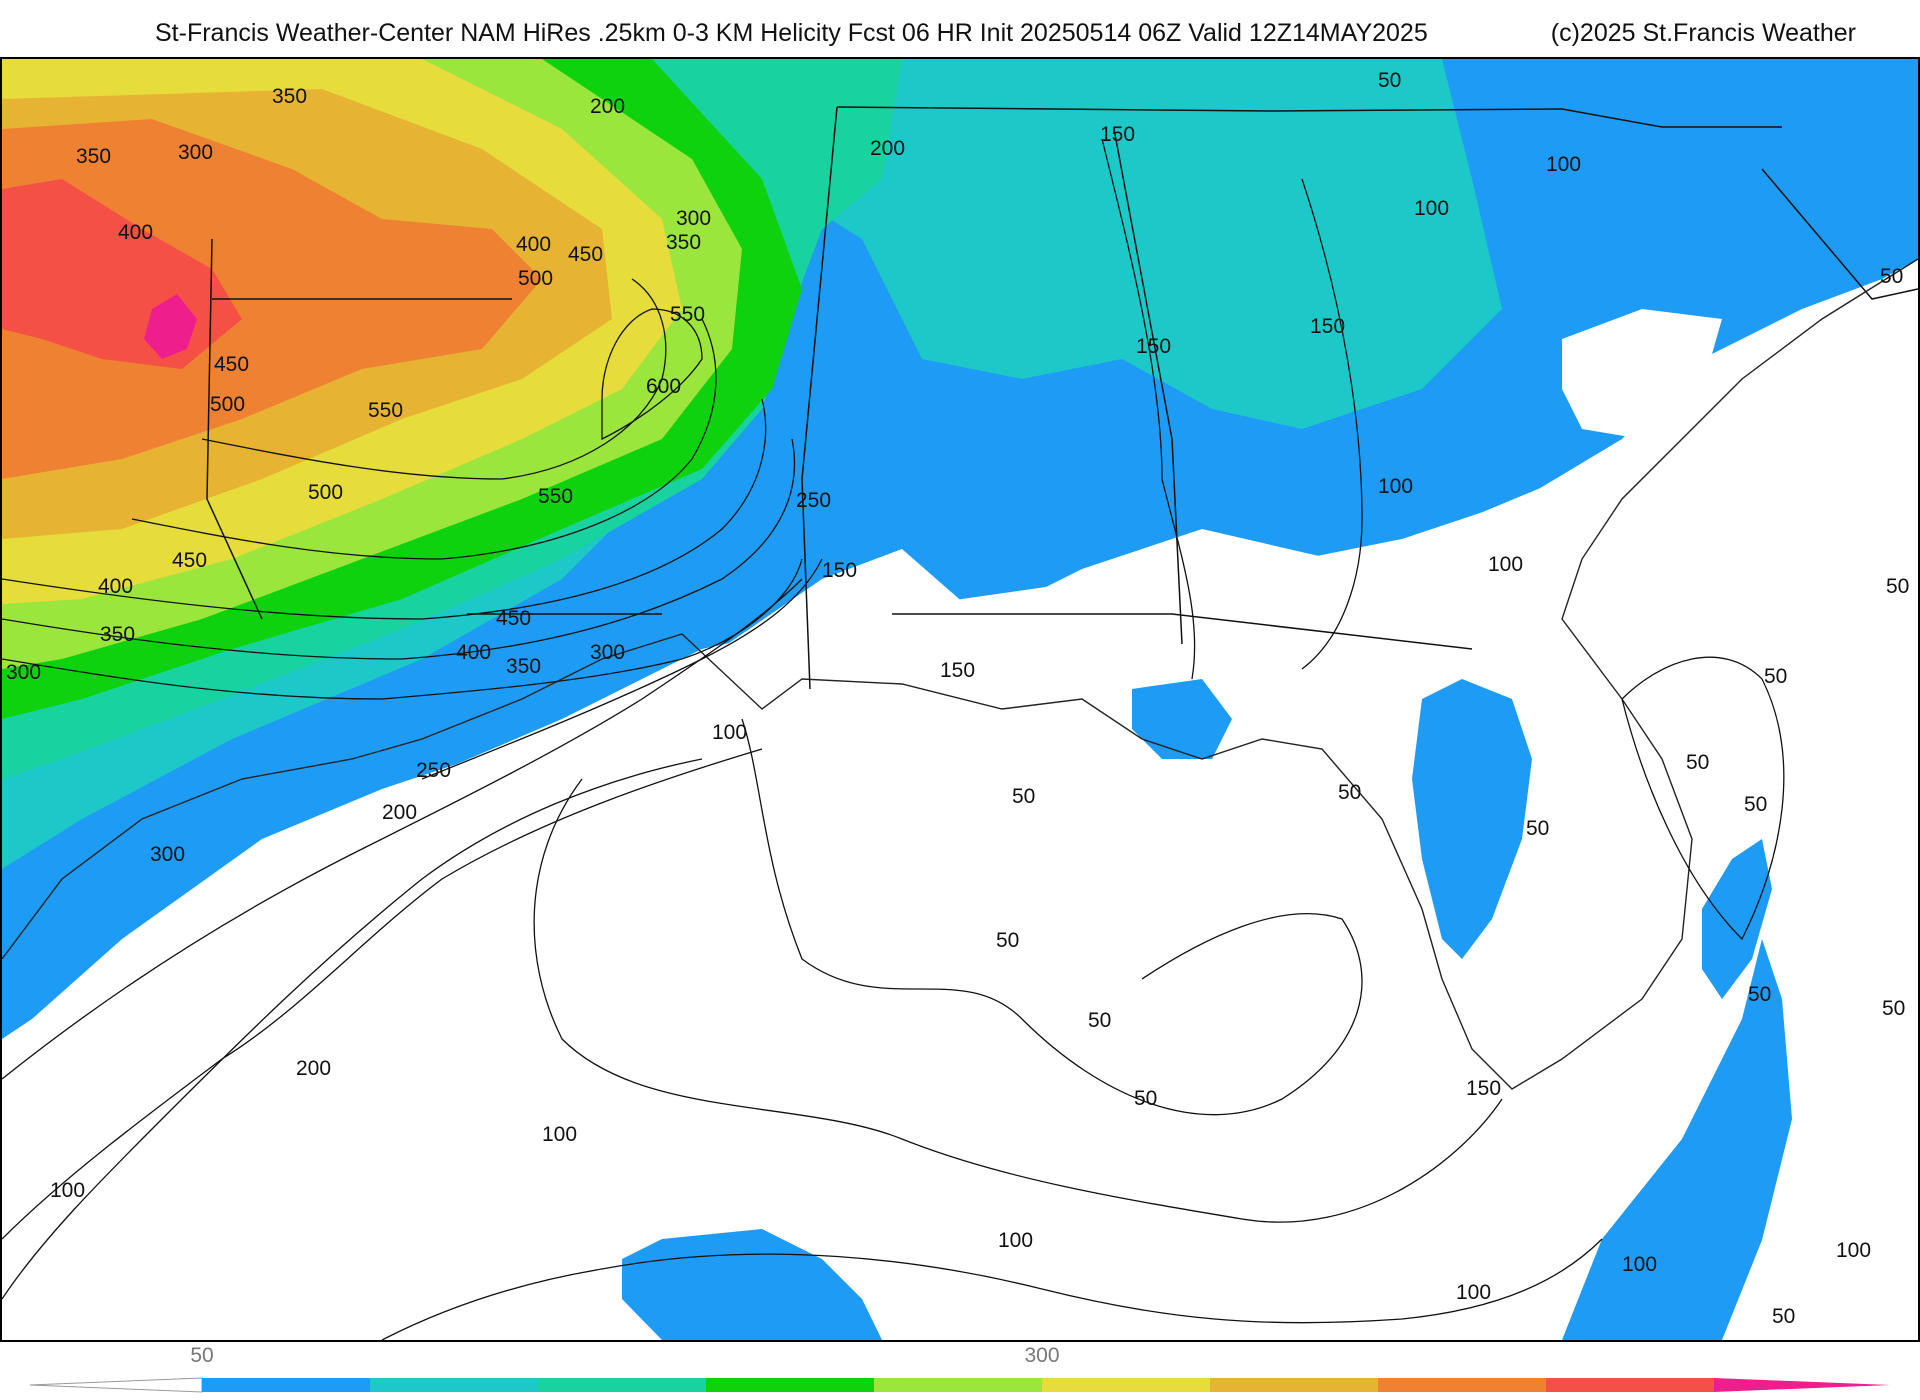  What do you see at coordinates (1737, 919) in the screenshot?
I see `helicity-band-blue-atlantic-east` at bounding box center [1737, 919].